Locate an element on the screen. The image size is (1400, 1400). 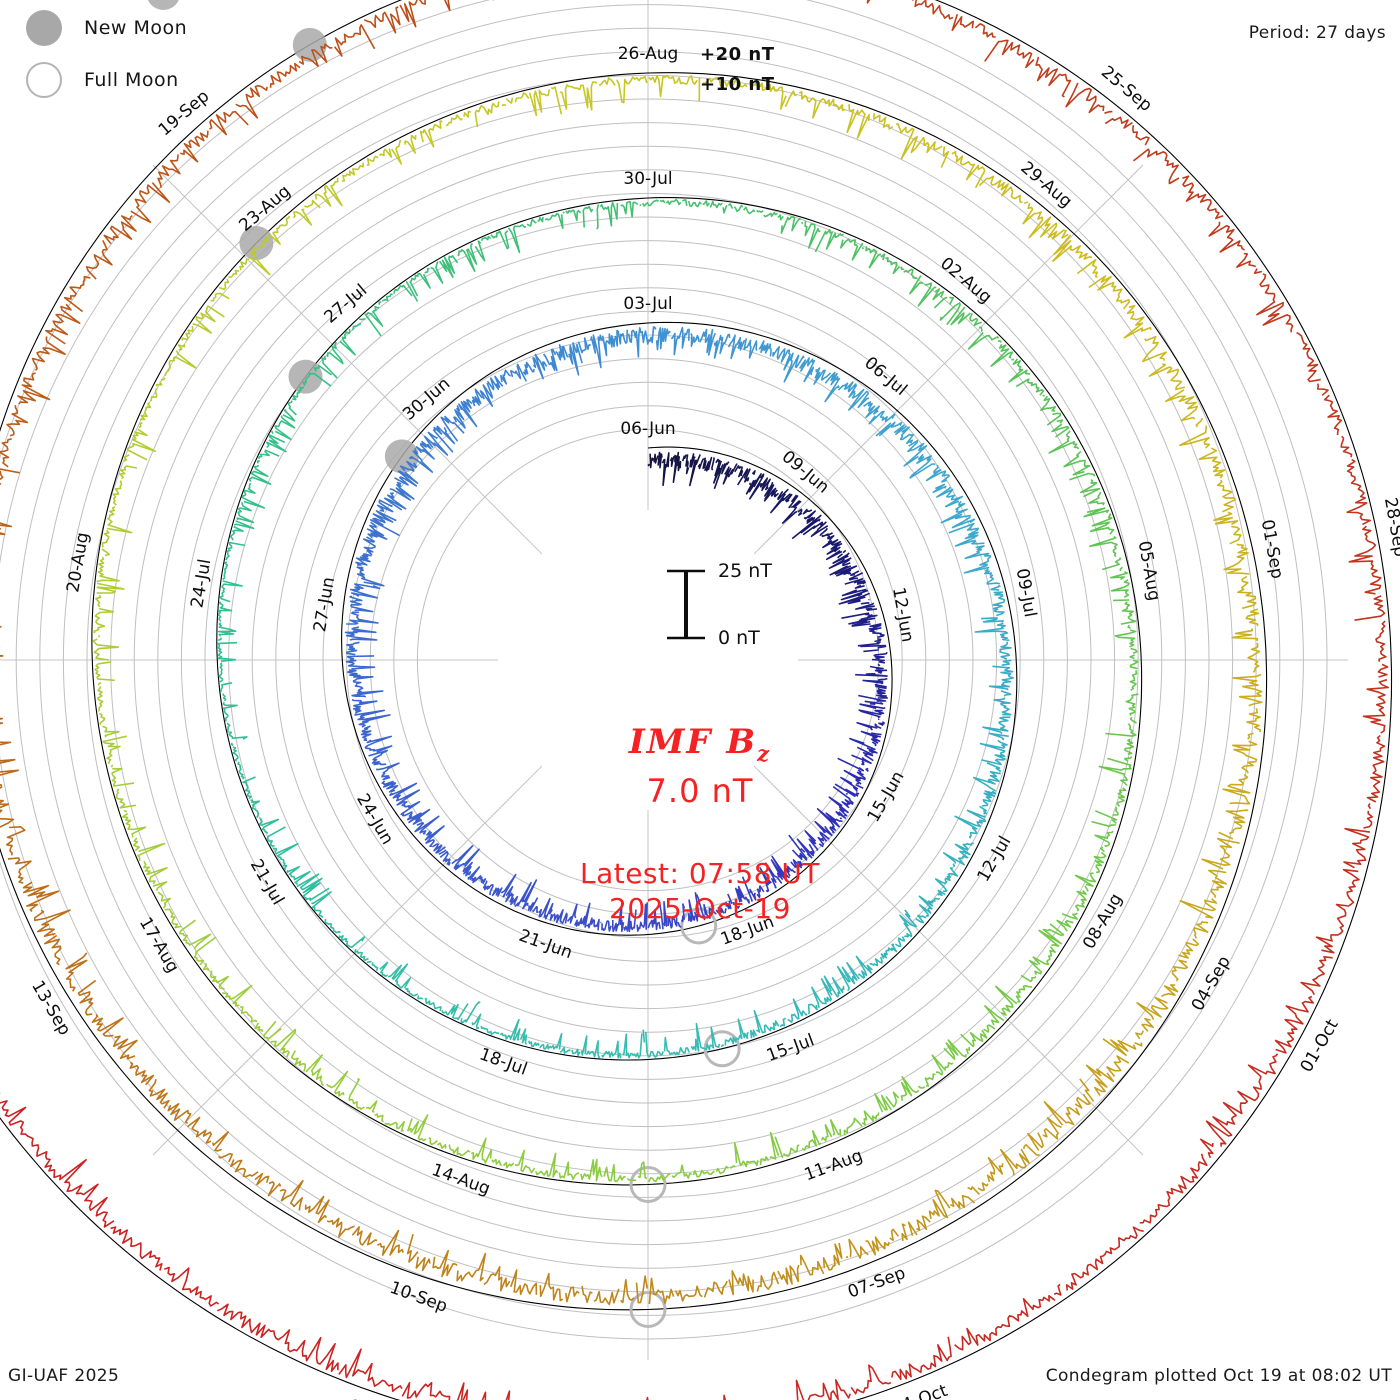
date-tick-label: 04-Oct is located at coordinates (919, 1390).